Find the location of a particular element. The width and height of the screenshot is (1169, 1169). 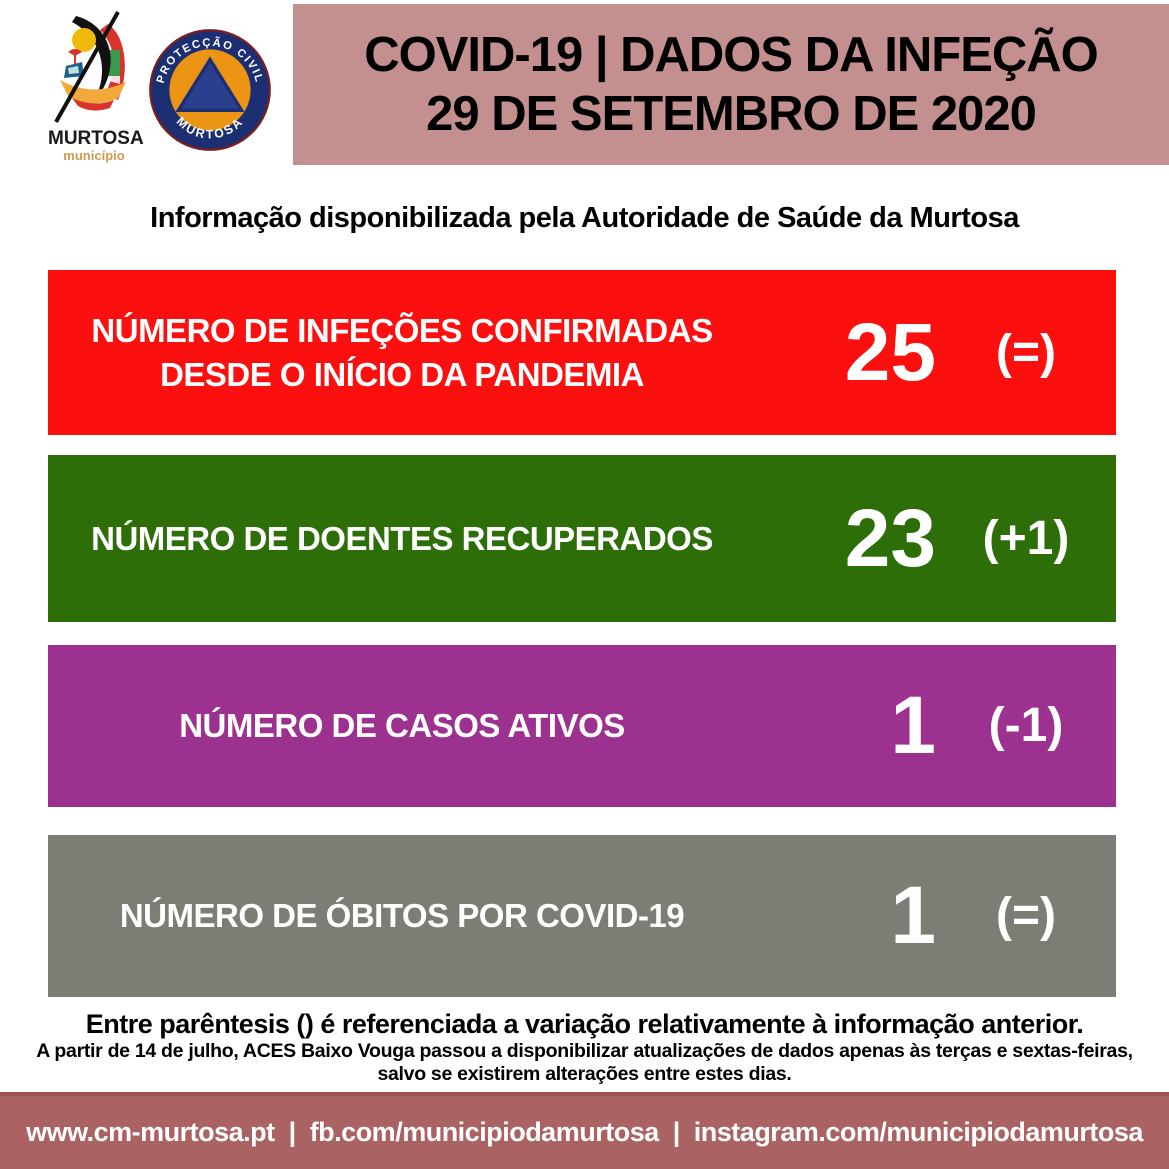

stat-value-group: 23 (+1) is located at coordinates (936, 538).